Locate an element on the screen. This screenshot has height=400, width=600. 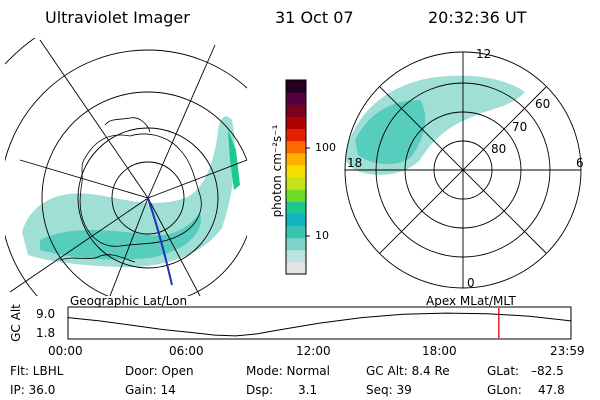
altitude-xtick-2359: 23:59 is located at coordinates (567, 351).